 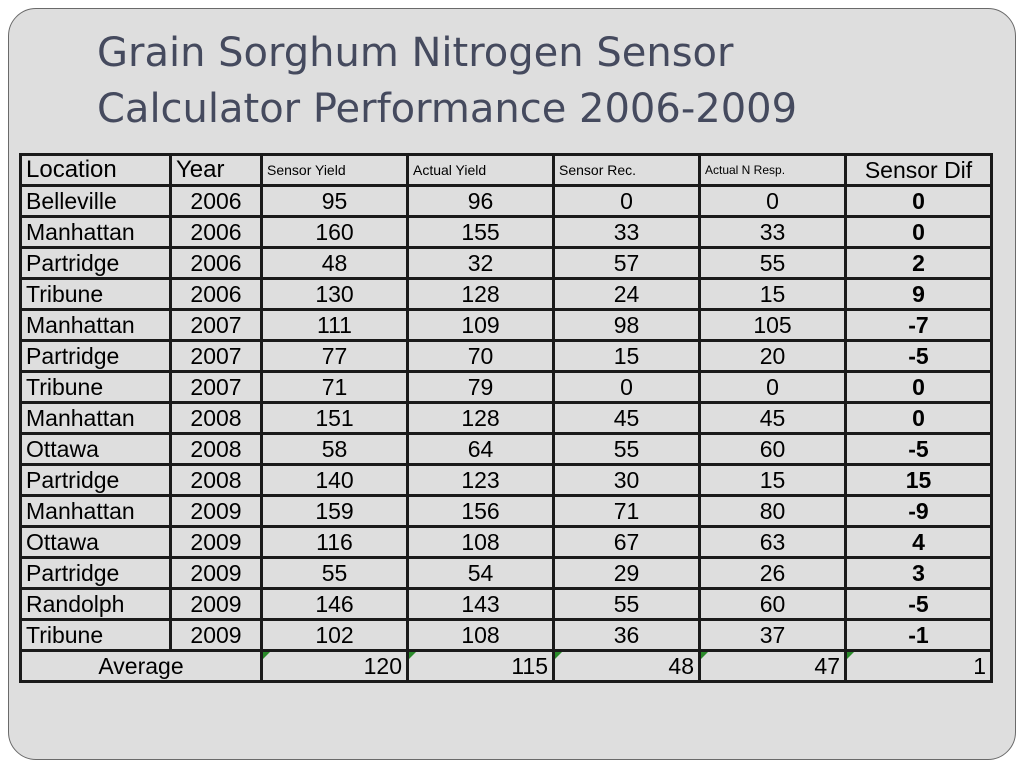 What do you see at coordinates (918, 511) in the screenshot?
I see `cell-sensor-dif: -9` at bounding box center [918, 511].